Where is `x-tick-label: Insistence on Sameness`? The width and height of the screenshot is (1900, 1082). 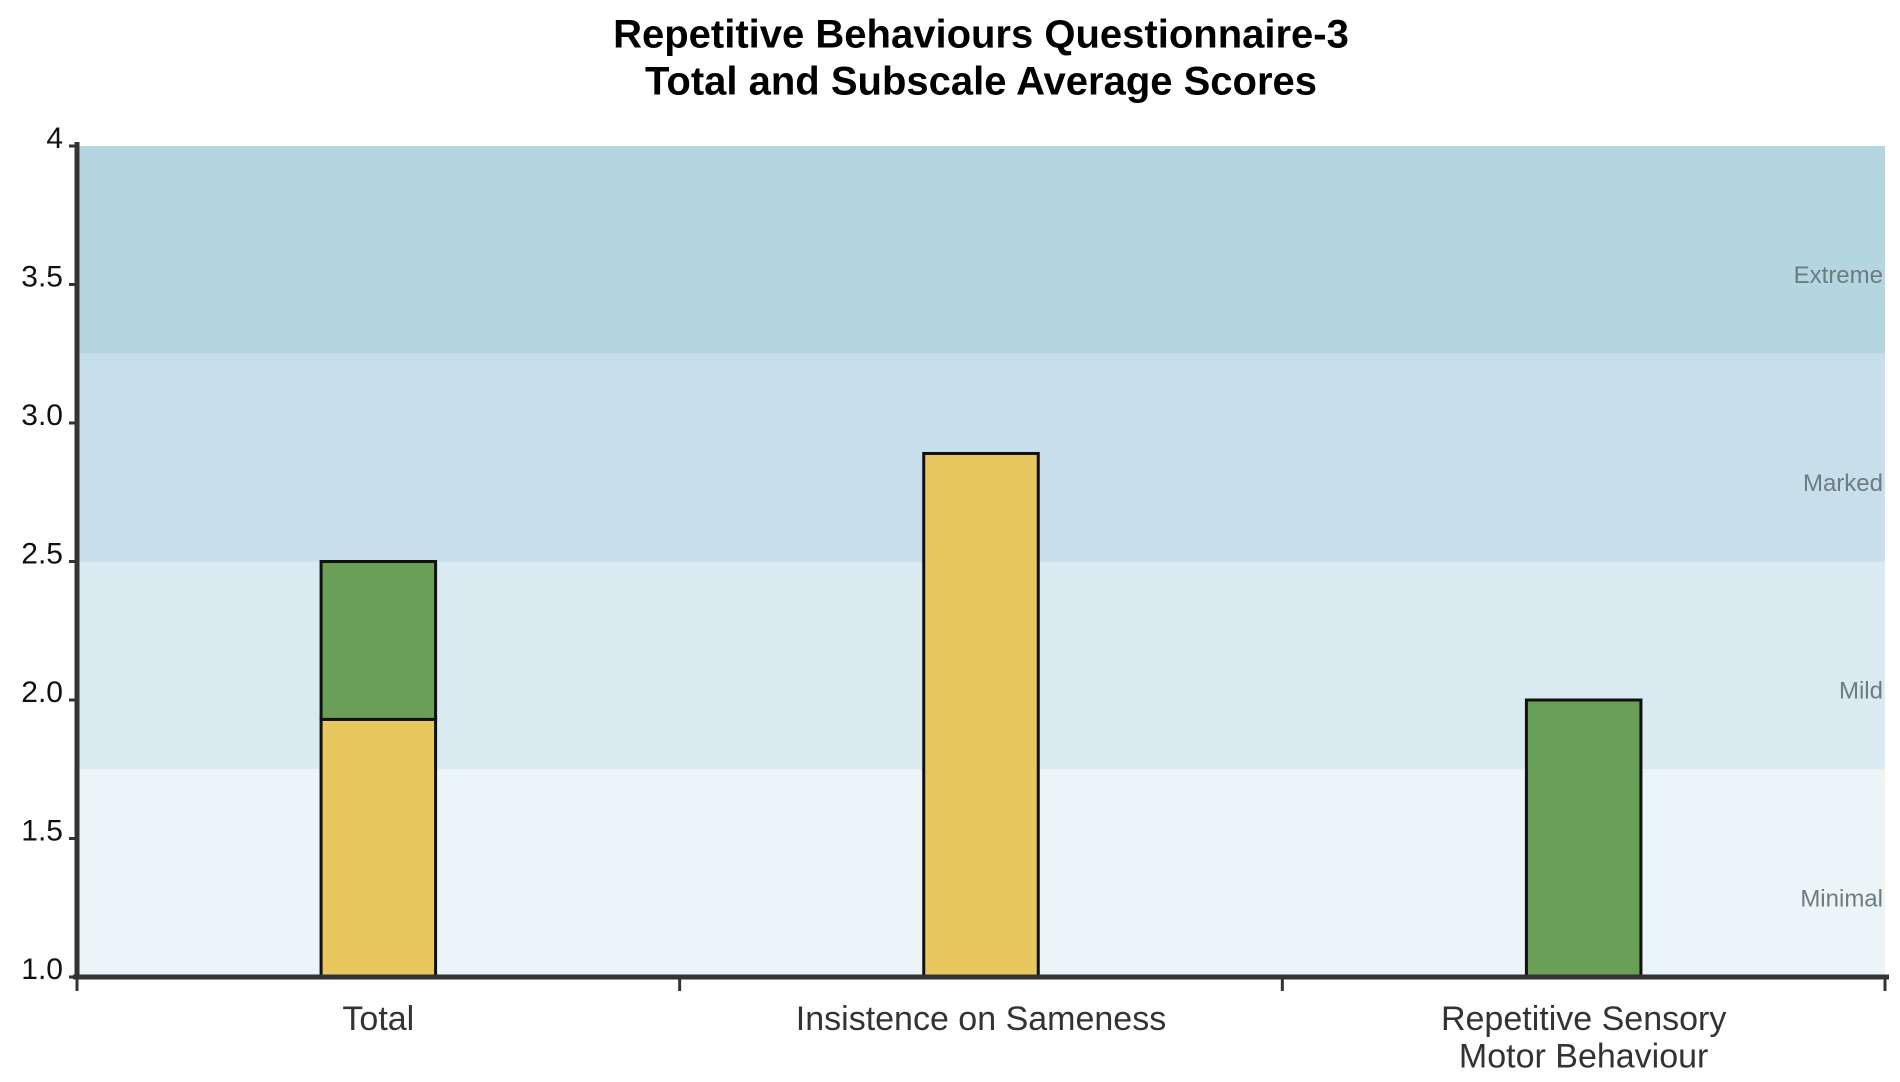 x-tick-label: Insistence on Sameness is located at coordinates (981, 1019).